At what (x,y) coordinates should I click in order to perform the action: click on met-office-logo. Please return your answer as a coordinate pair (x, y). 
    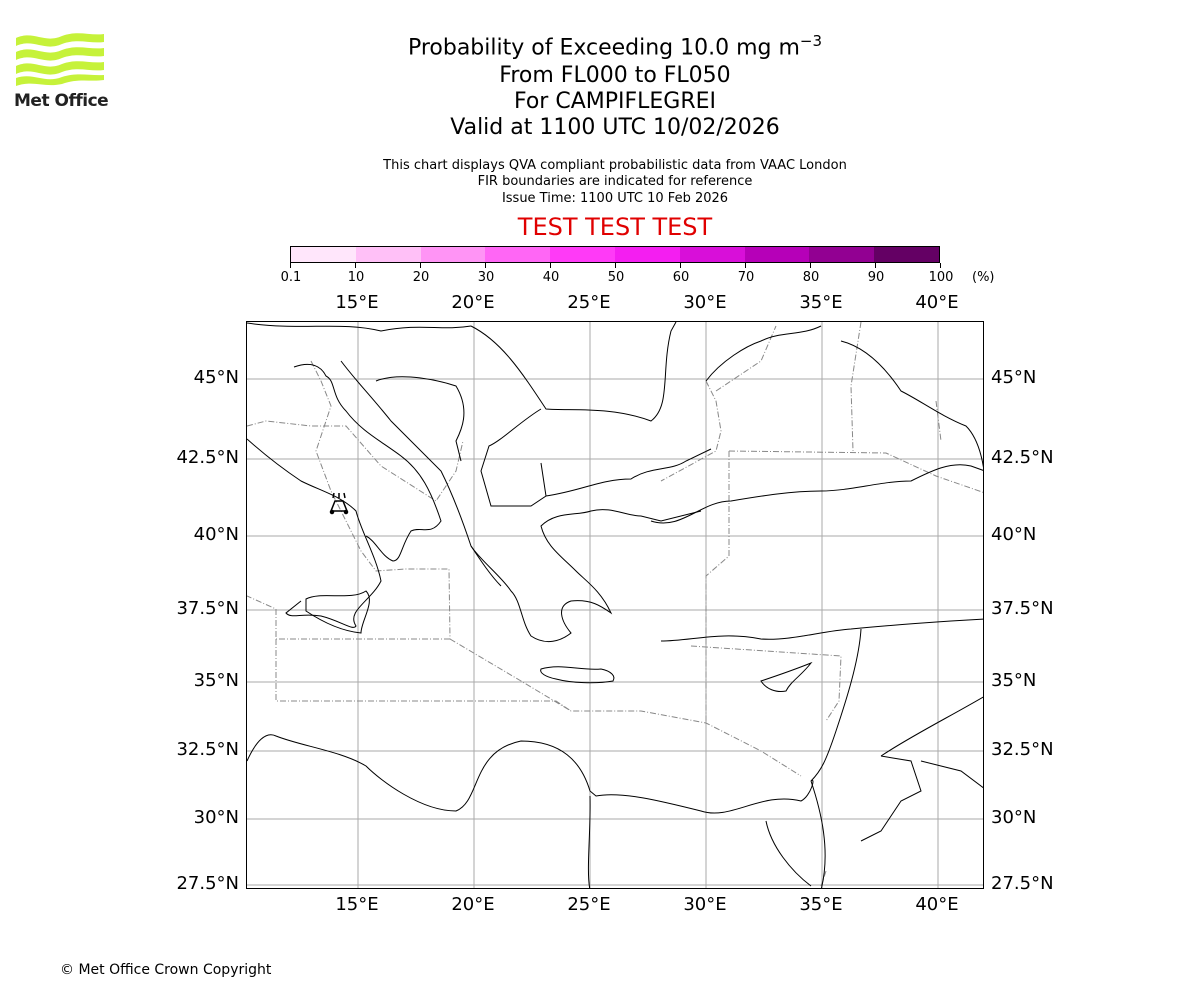
    Looking at the image, I should click on (60, 60).